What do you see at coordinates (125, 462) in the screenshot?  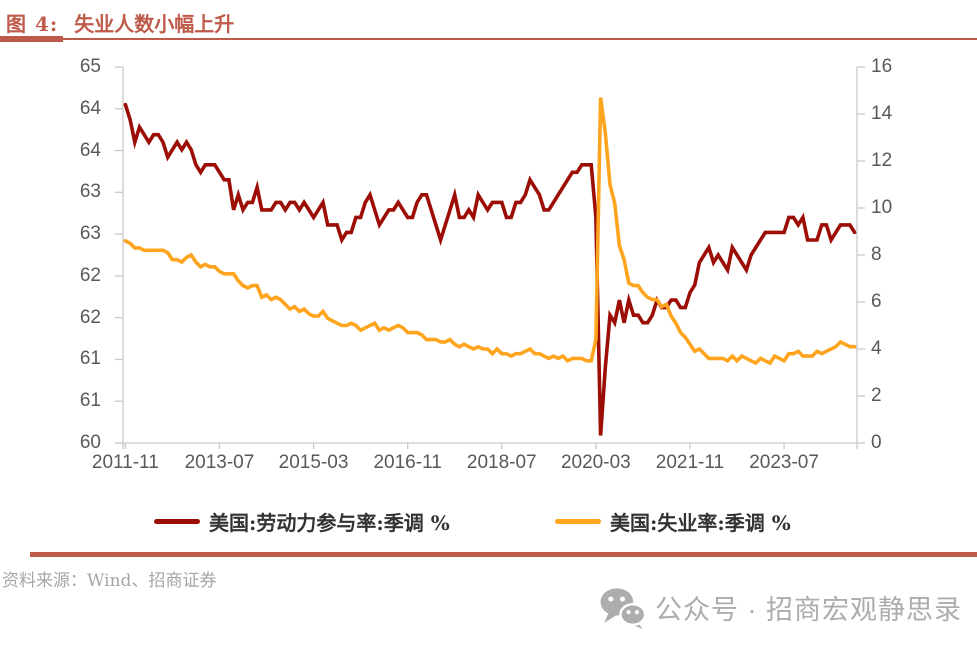 I see `x-axis-tick-label: 2011-11` at bounding box center [125, 462].